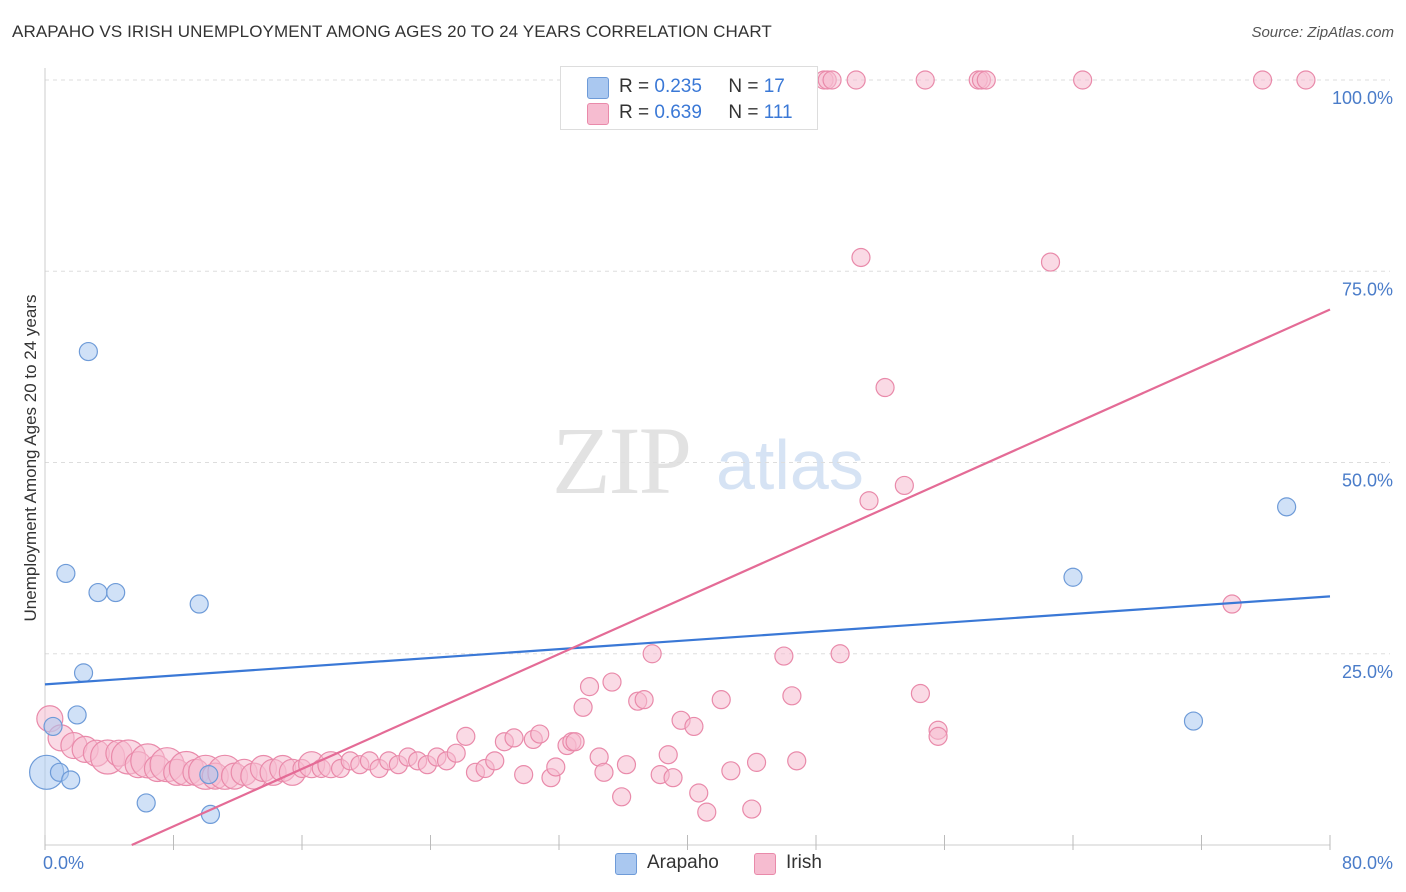  What do you see at coordinates (63, 863) in the screenshot?
I see `x-tick-label: 0.0%` at bounding box center [63, 863].